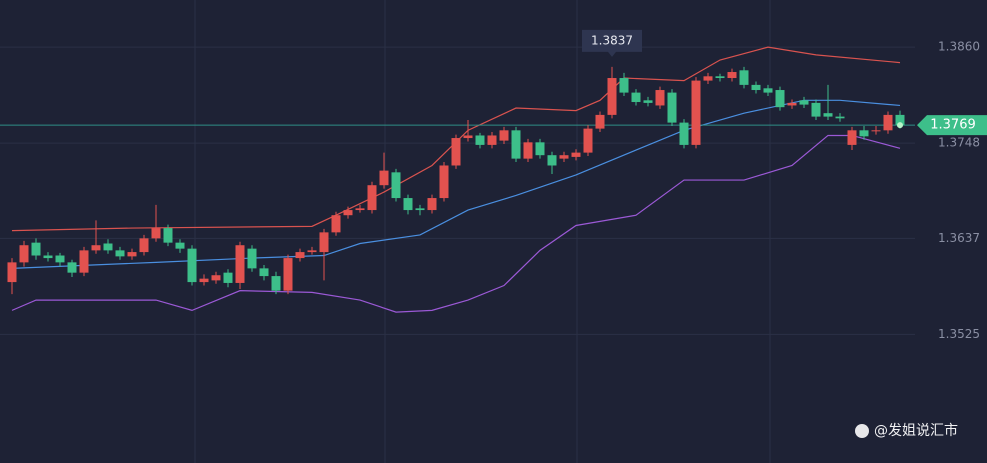 The image size is (987, 463). I want to click on last-price-label: 1.3769, so click(953, 125).